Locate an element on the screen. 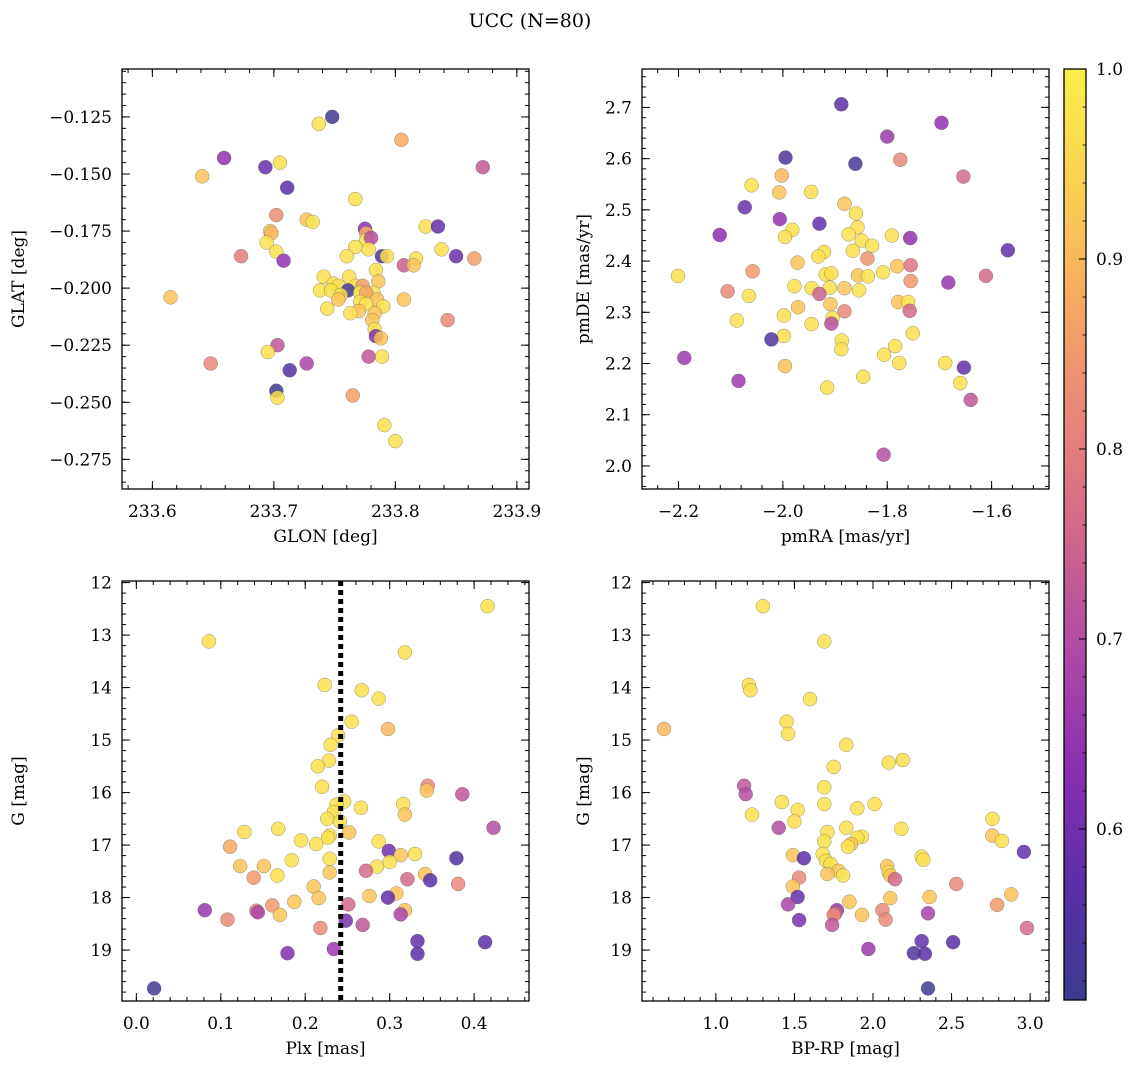 This screenshot has width=1136, height=1068. x-tick-label: 1.0 is located at coordinates (715, 1024).